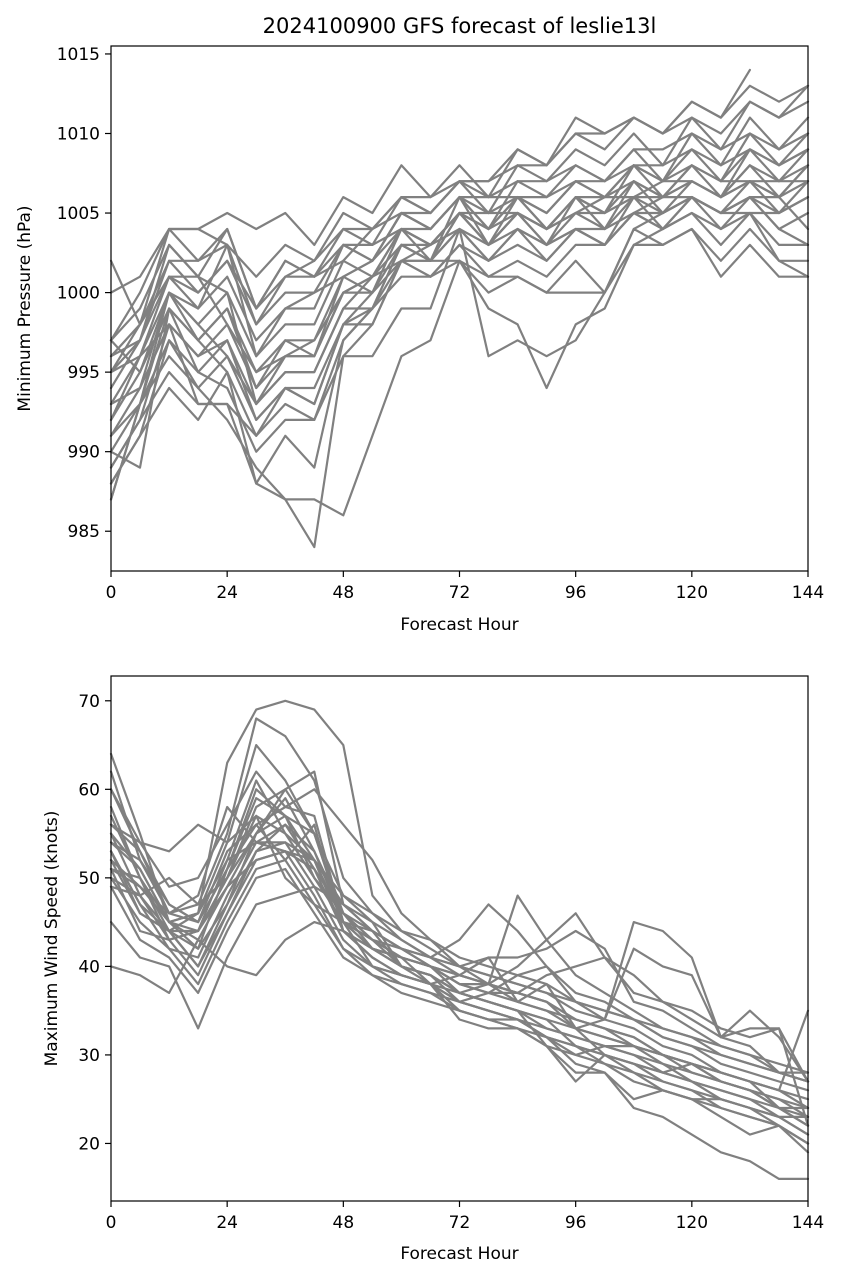 The height and width of the screenshot is (1279, 843). Describe the element at coordinates (78, 135) in the screenshot. I see `pressure-y-tick-label: 1010` at that location.